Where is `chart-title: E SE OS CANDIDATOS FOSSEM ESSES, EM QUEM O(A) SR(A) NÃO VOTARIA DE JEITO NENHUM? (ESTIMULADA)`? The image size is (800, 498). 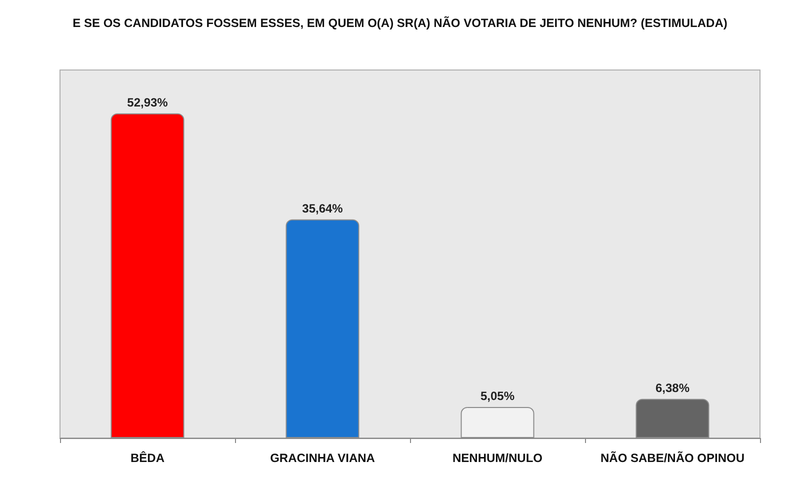
chart-title: E SE OS CANDIDATOS FOSSEM ESSES, EM QUEM O(A) SR(A) NÃO VOTARIA DE JEITO NENHUM? (ESTIMULADA) is located at coordinates (400, 23).